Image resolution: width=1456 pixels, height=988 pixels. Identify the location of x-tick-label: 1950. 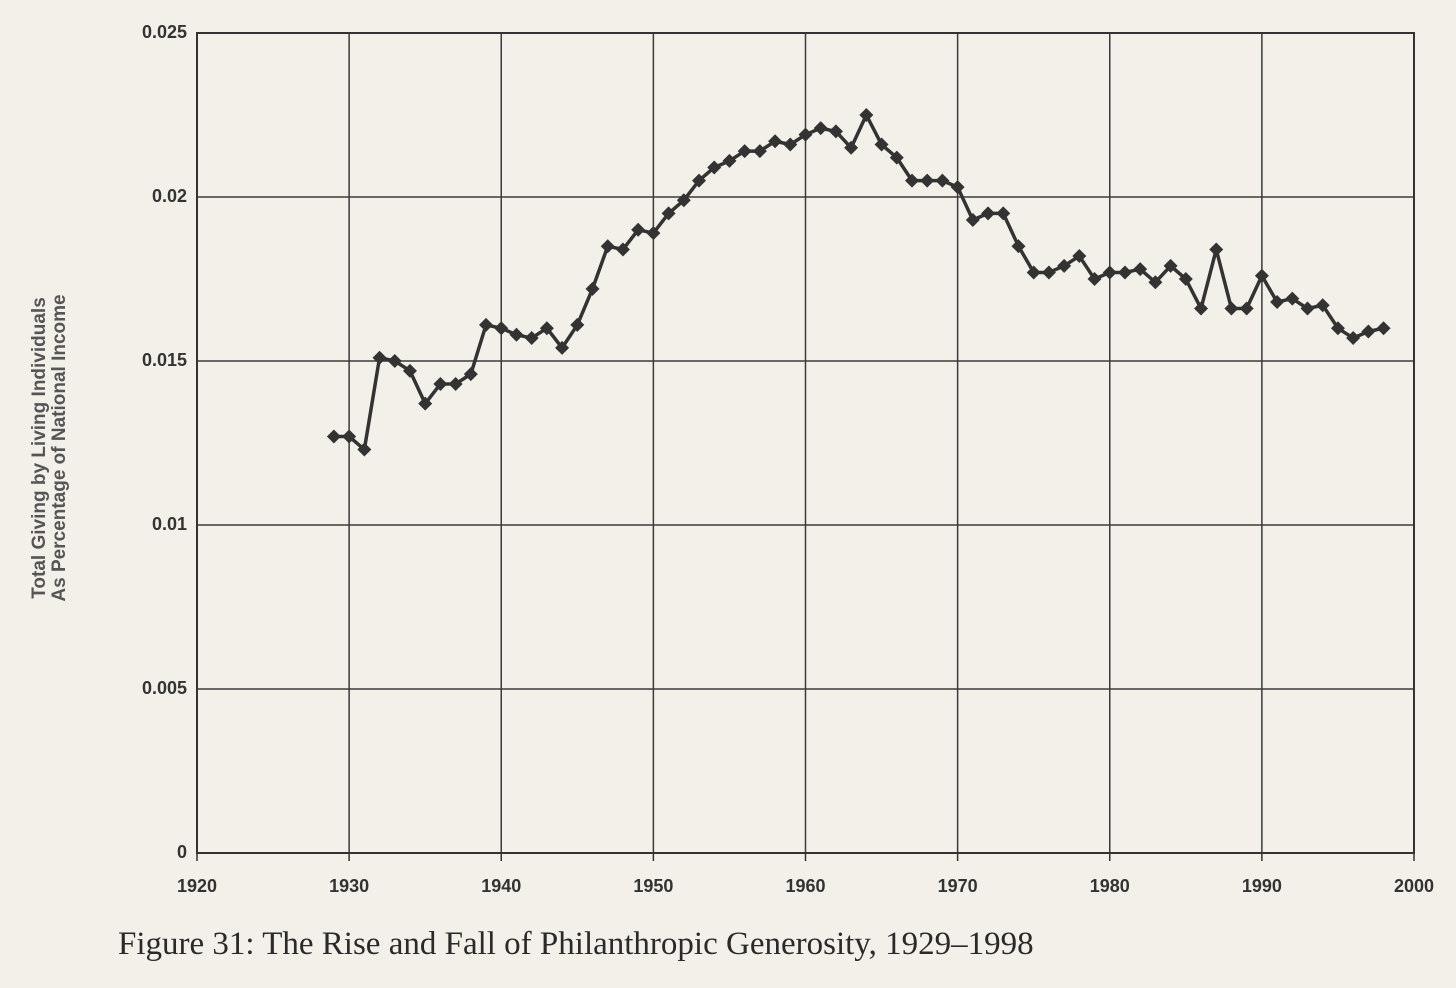
(653, 886).